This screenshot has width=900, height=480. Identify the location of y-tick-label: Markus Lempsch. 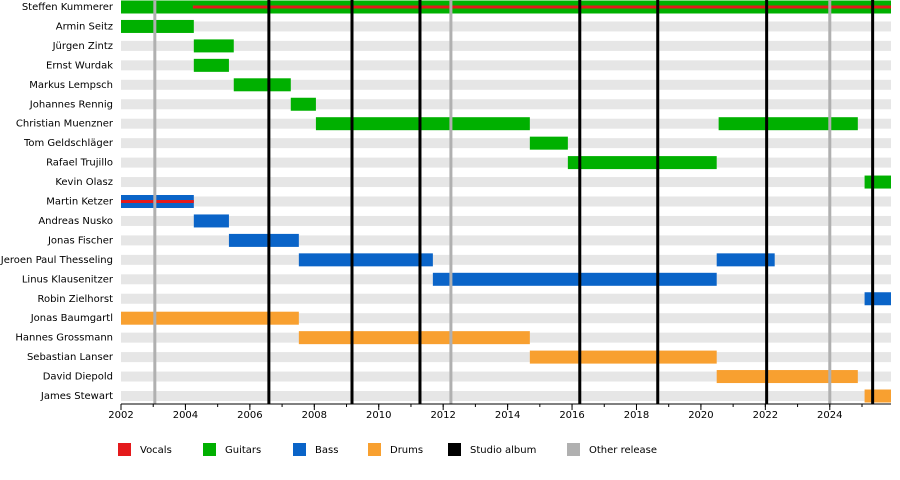
(71, 85).